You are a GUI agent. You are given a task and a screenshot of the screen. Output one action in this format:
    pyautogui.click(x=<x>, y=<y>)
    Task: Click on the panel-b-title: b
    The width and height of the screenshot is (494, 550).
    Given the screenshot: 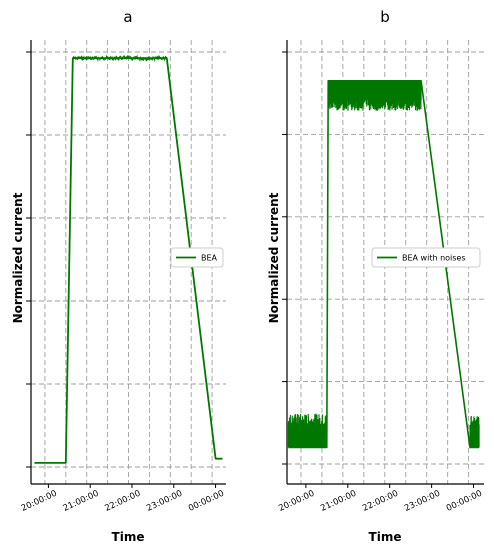 What is the action you would take?
    pyautogui.click(x=385, y=17)
    